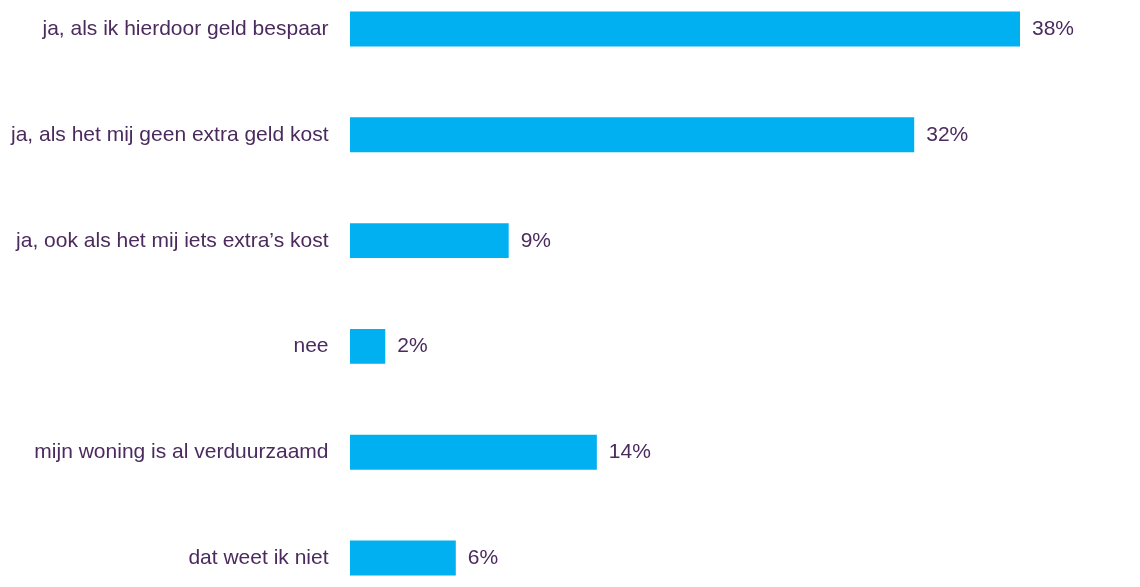  I want to click on data-label: 38%, so click(1053, 28).